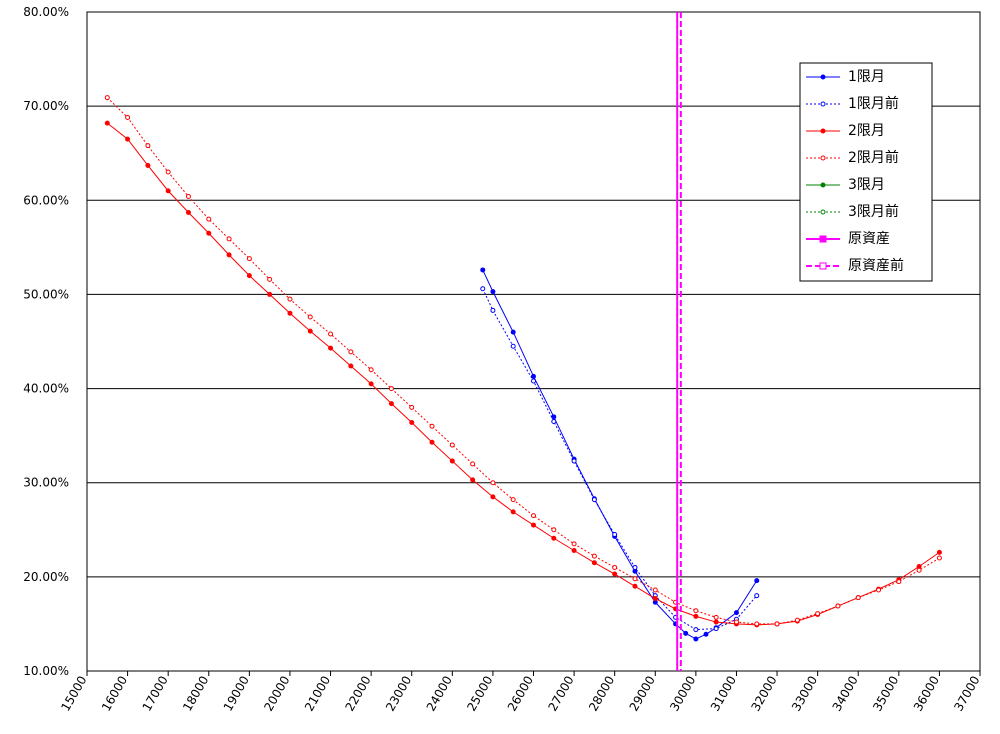  What do you see at coordinates (885, 694) in the screenshot?
I see `x-tick-label: 35000` at bounding box center [885, 694].